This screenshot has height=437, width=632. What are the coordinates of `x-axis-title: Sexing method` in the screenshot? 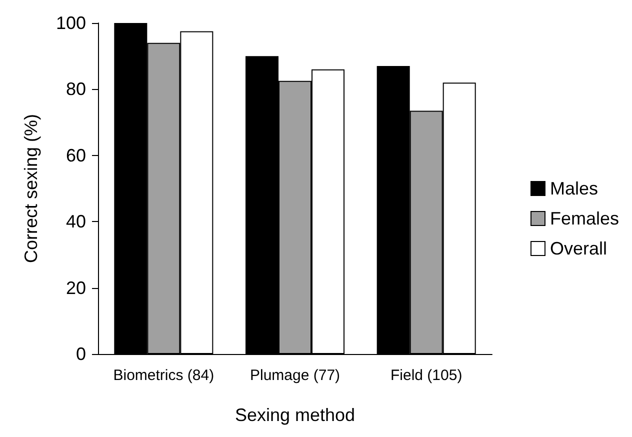 It's located at (295, 415).